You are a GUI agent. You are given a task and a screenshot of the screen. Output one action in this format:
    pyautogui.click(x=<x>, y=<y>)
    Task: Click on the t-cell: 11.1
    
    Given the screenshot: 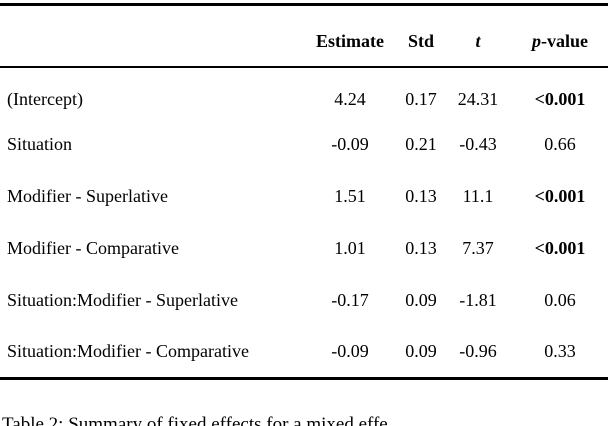 What is the action you would take?
    pyautogui.click(x=478, y=196)
    